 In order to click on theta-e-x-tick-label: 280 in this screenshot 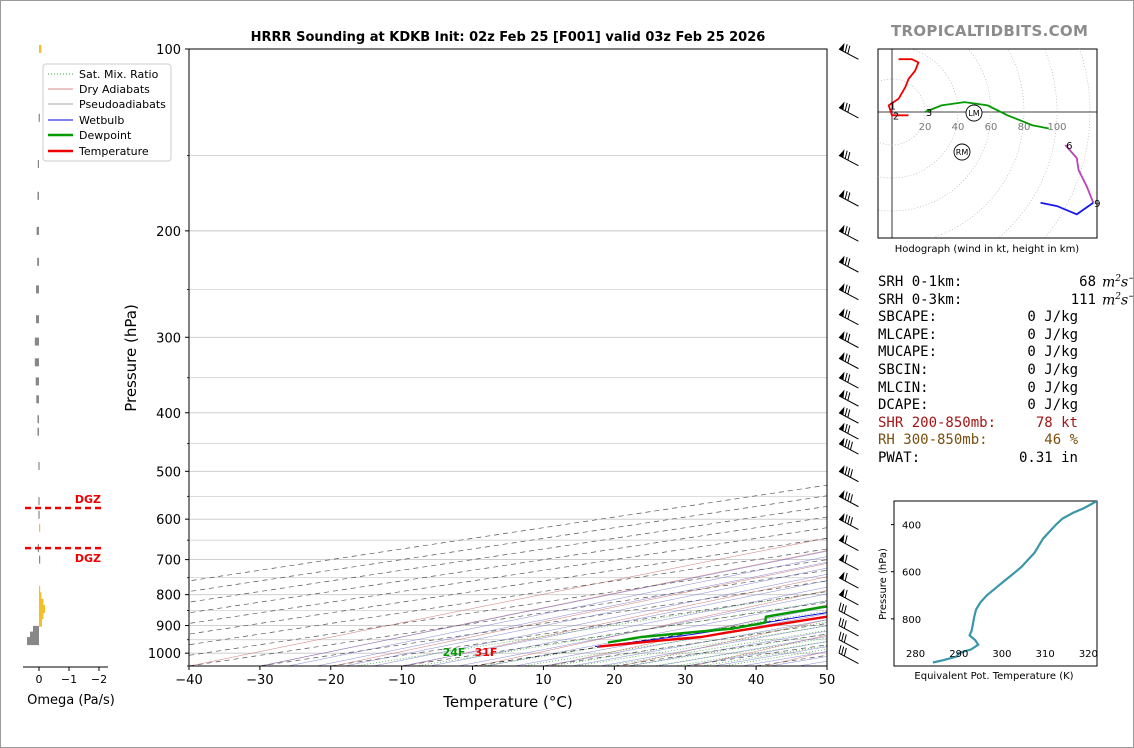, I will do `click(915, 654)`.